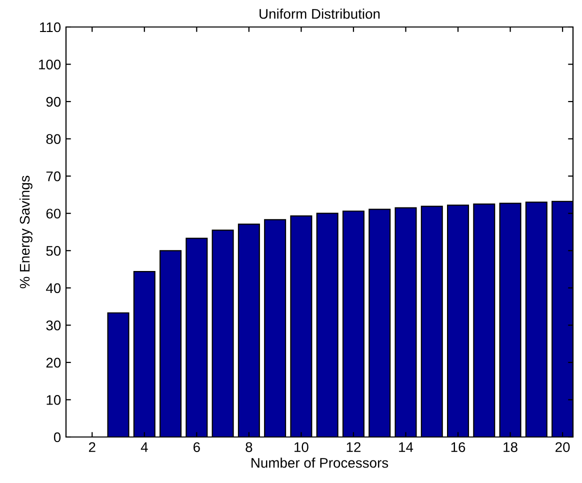 This screenshot has height=483, width=582. Describe the element at coordinates (92, 447) in the screenshot. I see `x-tick-label: 2` at that location.